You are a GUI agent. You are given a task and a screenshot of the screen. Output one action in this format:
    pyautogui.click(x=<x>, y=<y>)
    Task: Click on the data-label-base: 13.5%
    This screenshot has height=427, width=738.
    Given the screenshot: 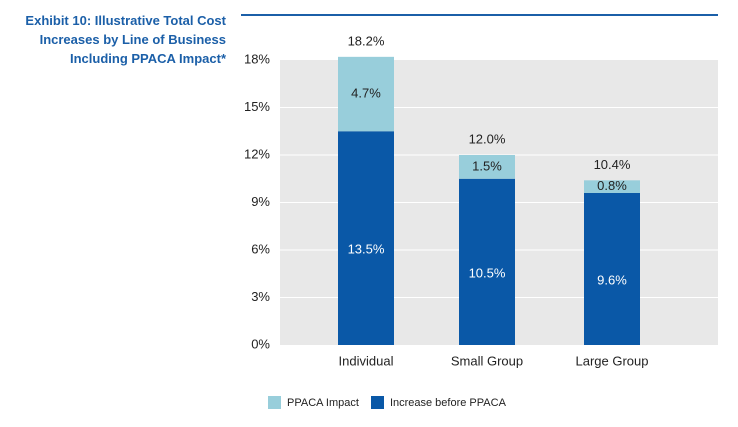 What is the action you would take?
    pyautogui.click(x=366, y=249)
    